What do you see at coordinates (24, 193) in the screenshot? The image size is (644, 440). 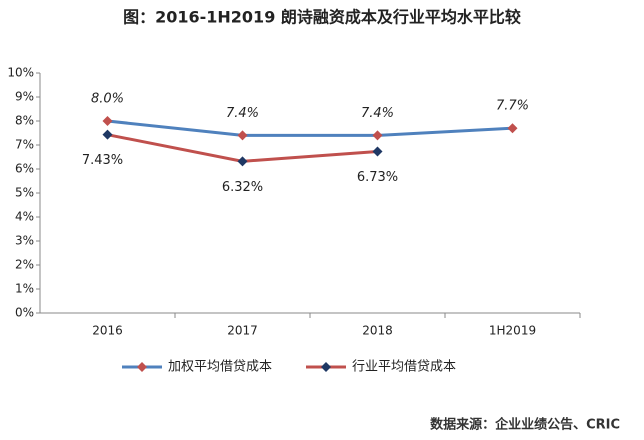 I see `y-tick-label: 5%` at bounding box center [24, 193].